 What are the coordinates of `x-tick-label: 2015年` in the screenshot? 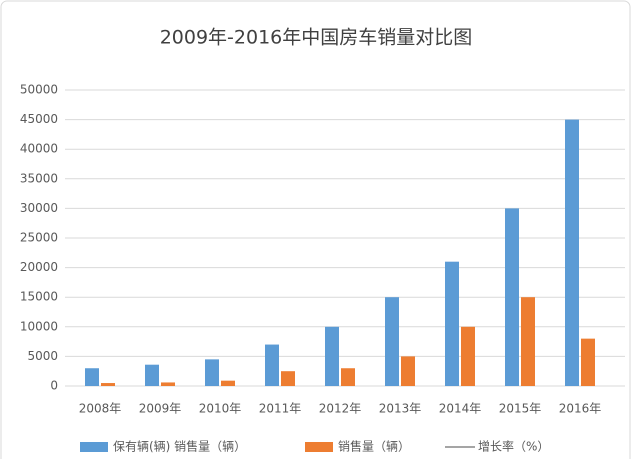 It's located at (520, 409).